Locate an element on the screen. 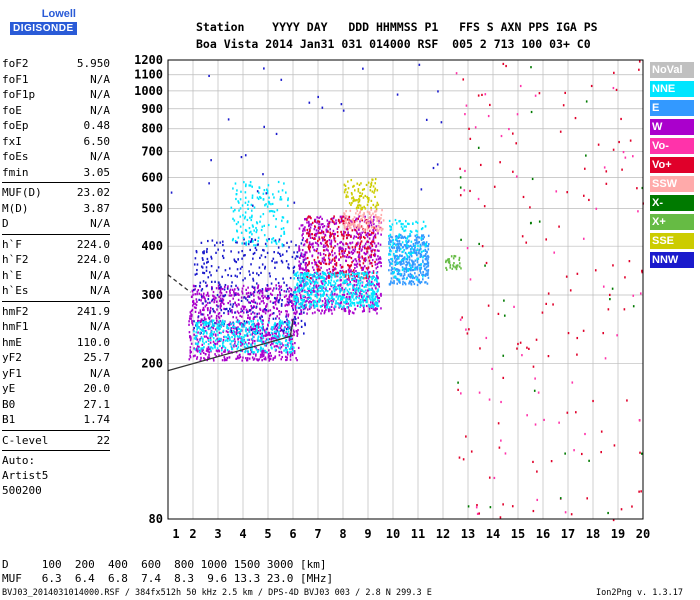 This screenshot has height=600, width=700. legend-entry: Vo+ is located at coordinates (672, 165).